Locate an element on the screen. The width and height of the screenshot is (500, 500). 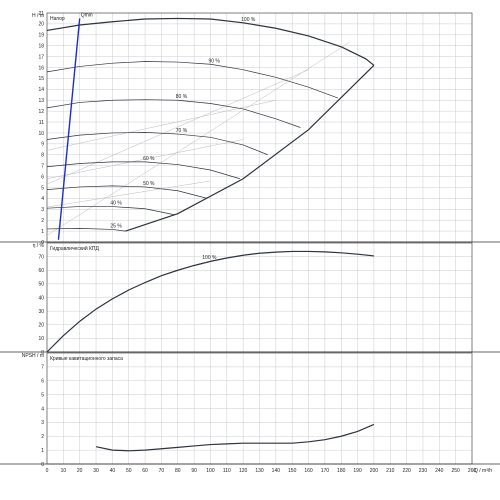
y-tick-label: 30 is located at coordinates (41, 312).